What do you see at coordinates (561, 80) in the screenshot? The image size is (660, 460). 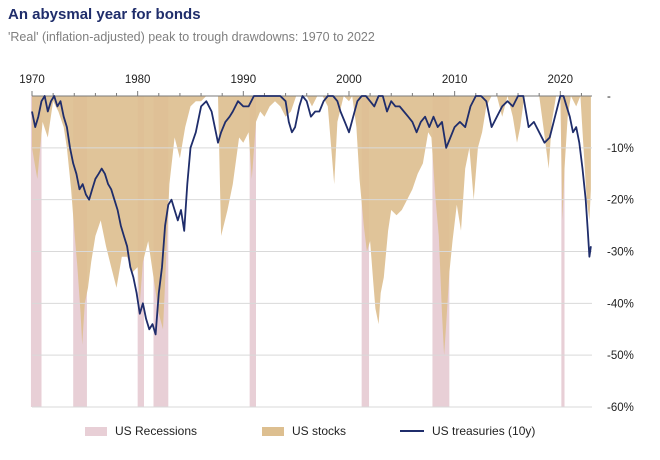 I see `x-tick-label: 2020` at bounding box center [561, 80].